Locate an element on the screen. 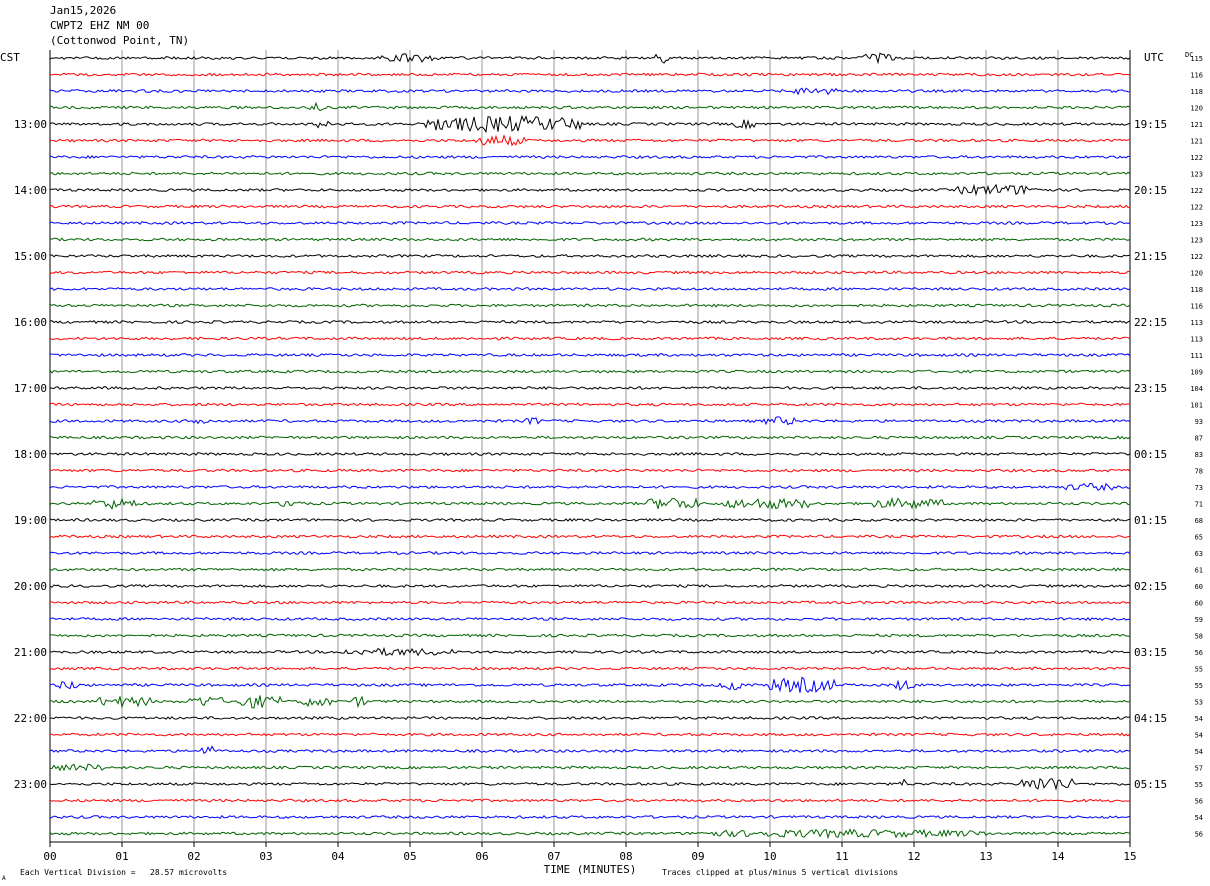 The height and width of the screenshot is (886, 1210). left-hour-label: 20:00 is located at coordinates (30, 586).